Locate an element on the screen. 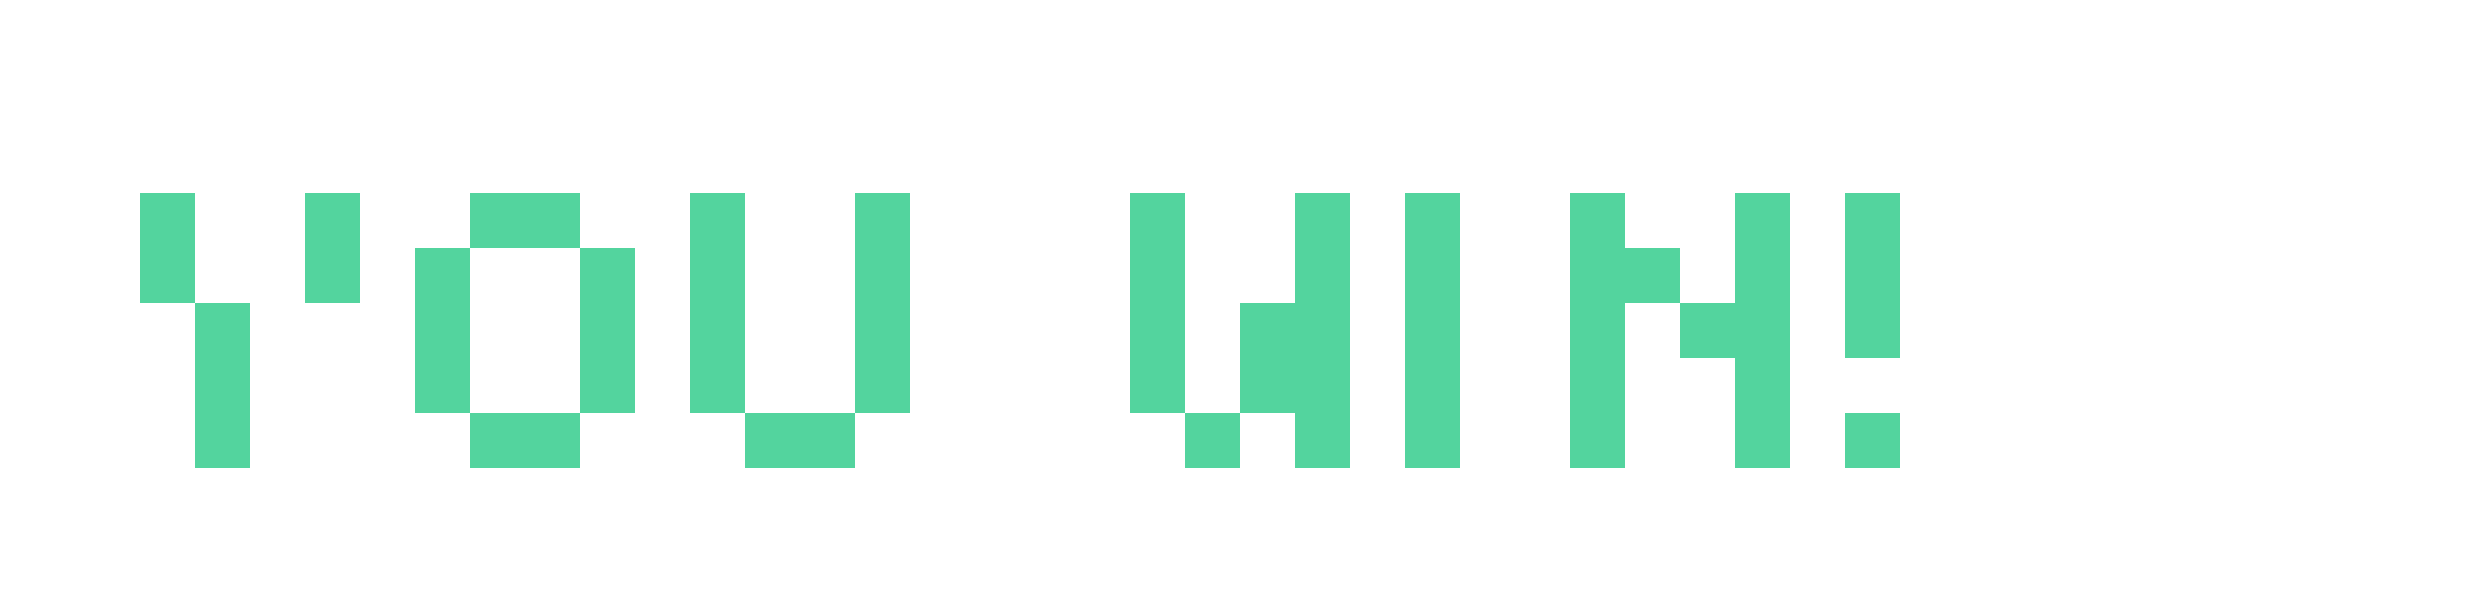 The width and height of the screenshot is (2480, 612). glyph-i is located at coordinates (1432, 330).